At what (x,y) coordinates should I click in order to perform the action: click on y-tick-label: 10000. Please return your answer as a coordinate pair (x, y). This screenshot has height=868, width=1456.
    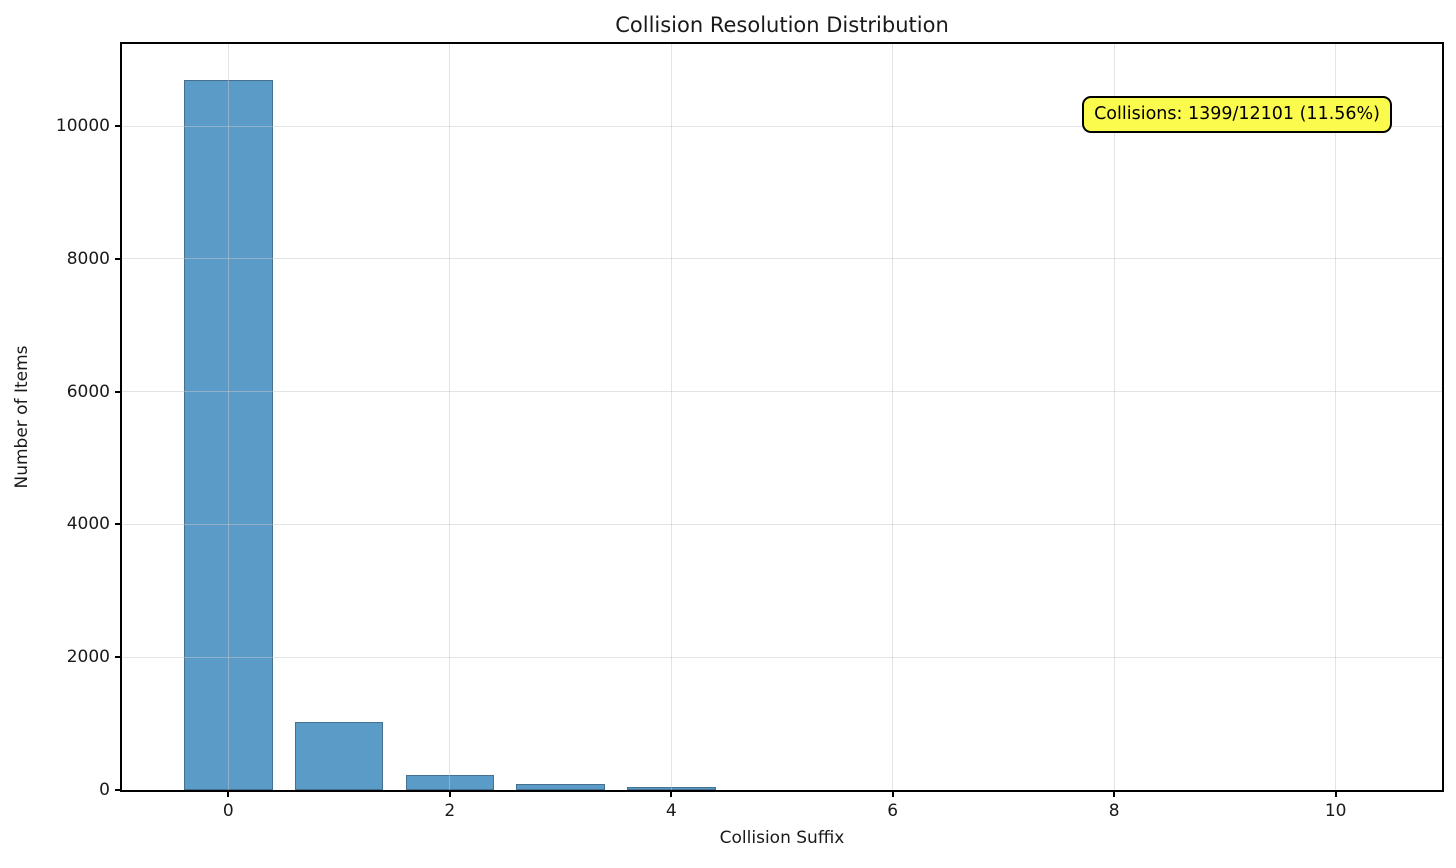
    Looking at the image, I should click on (82, 126).